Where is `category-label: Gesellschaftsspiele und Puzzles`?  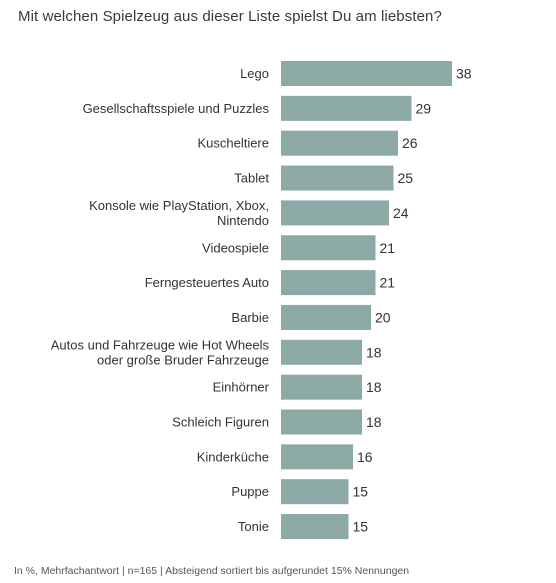
category-label: Gesellschaftsspiele und Puzzles is located at coordinates (176, 108).